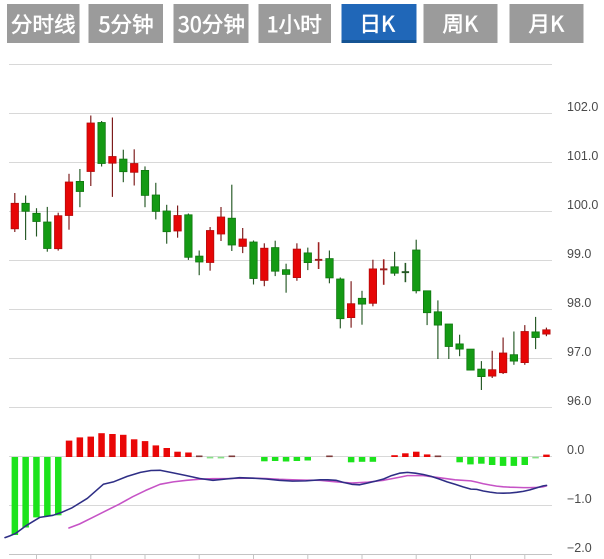  What do you see at coordinates (575, 450) in the screenshot?
I see `svg-text: 0.0` at bounding box center [575, 450].